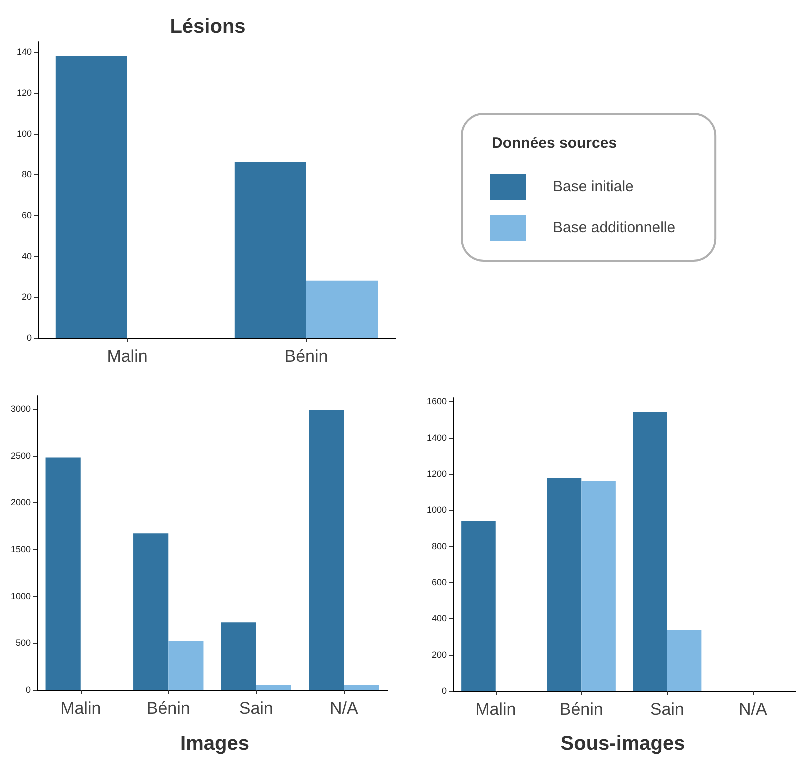 The height and width of the screenshot is (759, 798). I want to click on chart-title: Lésions, so click(208, 27).